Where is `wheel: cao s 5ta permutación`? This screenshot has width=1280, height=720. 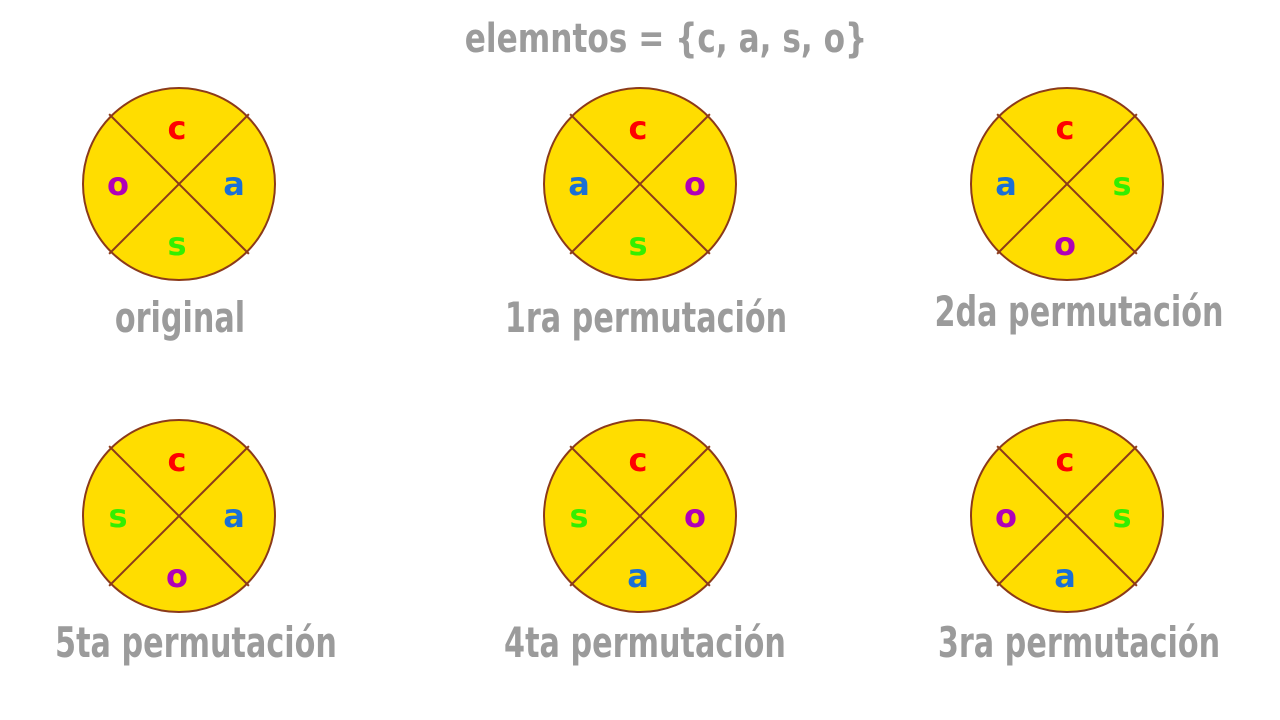
wheel: cao s 5ta permutación is located at coordinates (196, 543).